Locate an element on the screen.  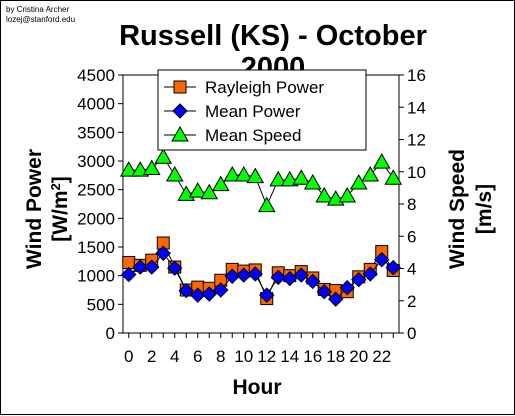
x-tick-label: 8 is located at coordinates (220, 356).